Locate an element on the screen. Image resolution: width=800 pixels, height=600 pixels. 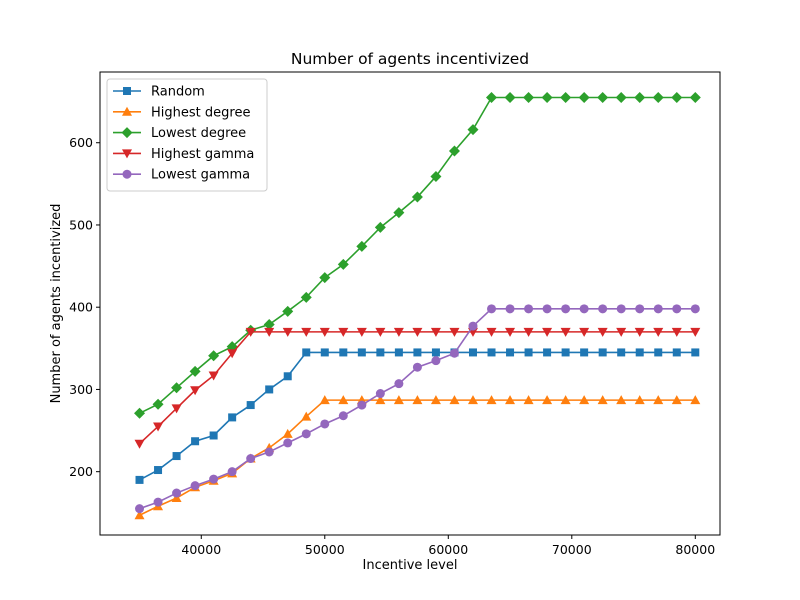
y-tick-label: 600 is located at coordinates (81, 142).